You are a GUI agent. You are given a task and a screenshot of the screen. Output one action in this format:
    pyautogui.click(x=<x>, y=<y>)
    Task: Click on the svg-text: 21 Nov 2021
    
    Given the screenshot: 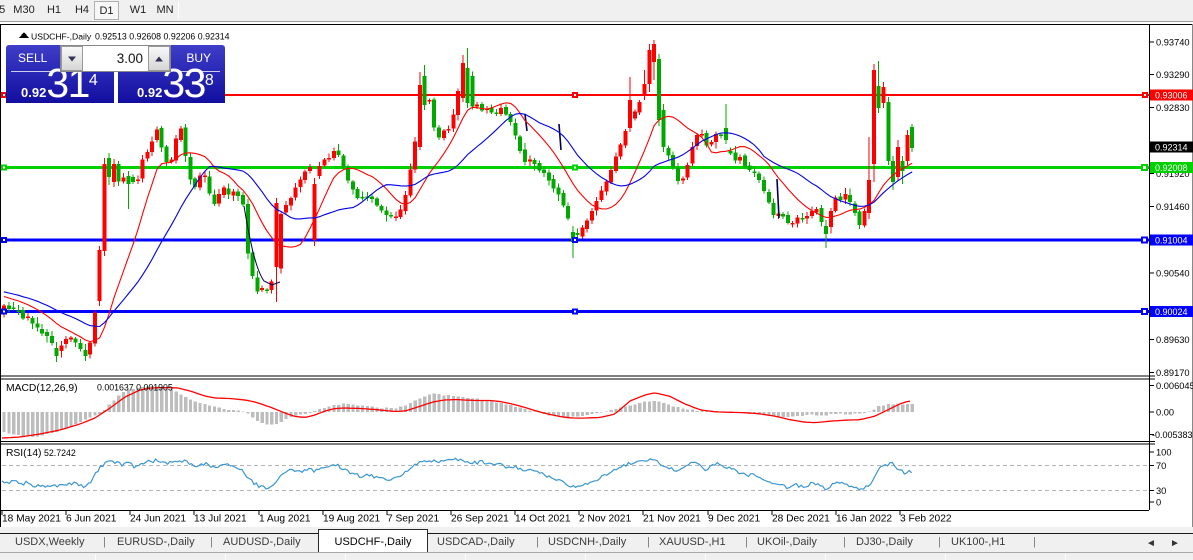 What is the action you would take?
    pyautogui.click(x=672, y=519)
    